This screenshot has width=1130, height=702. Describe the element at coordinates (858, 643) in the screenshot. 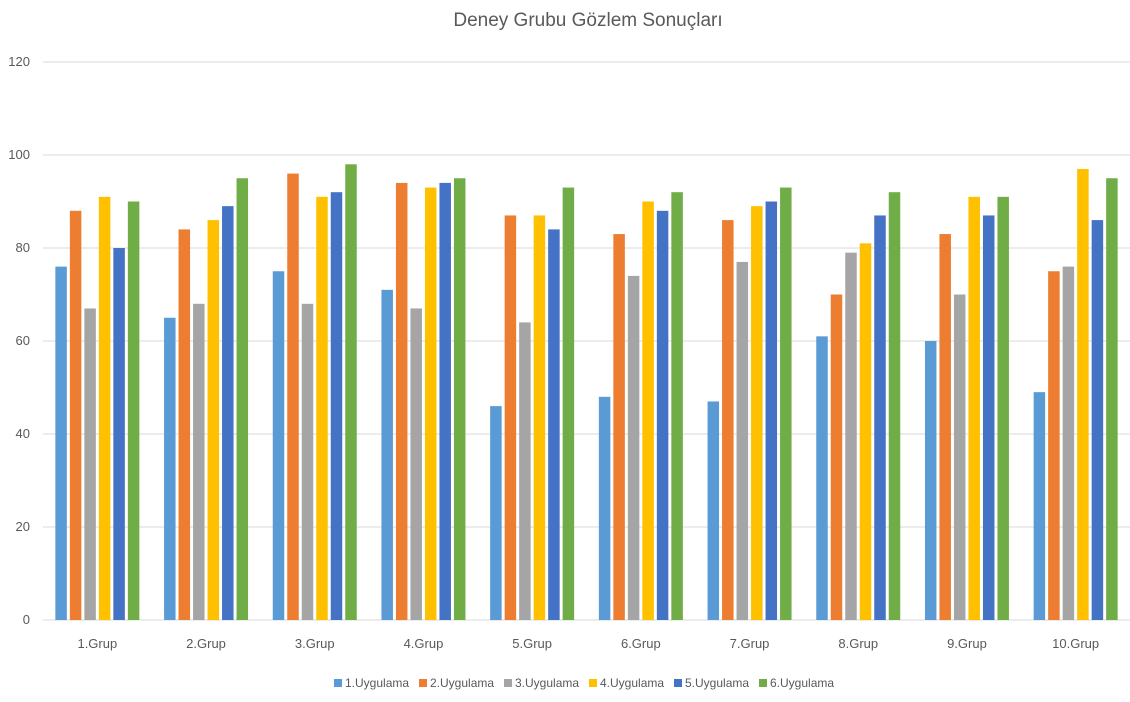

I see `x-tick-label: 8.Grup` at that location.